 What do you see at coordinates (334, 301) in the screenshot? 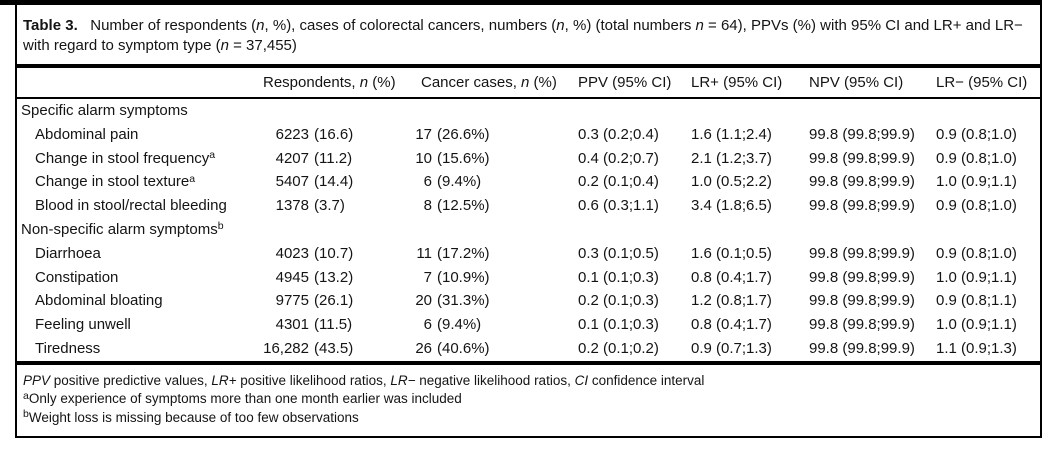
I see `respondents-pct: (26.1)` at bounding box center [334, 301].